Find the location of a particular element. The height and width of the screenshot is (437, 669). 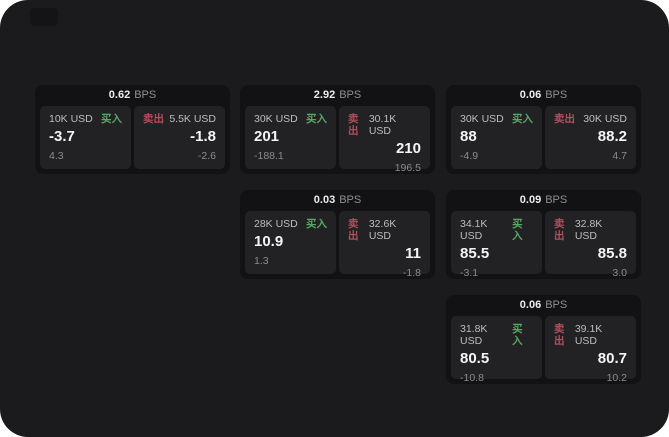

buy-panel: 30K USD 买入 88 -4.9 is located at coordinates (496, 137).